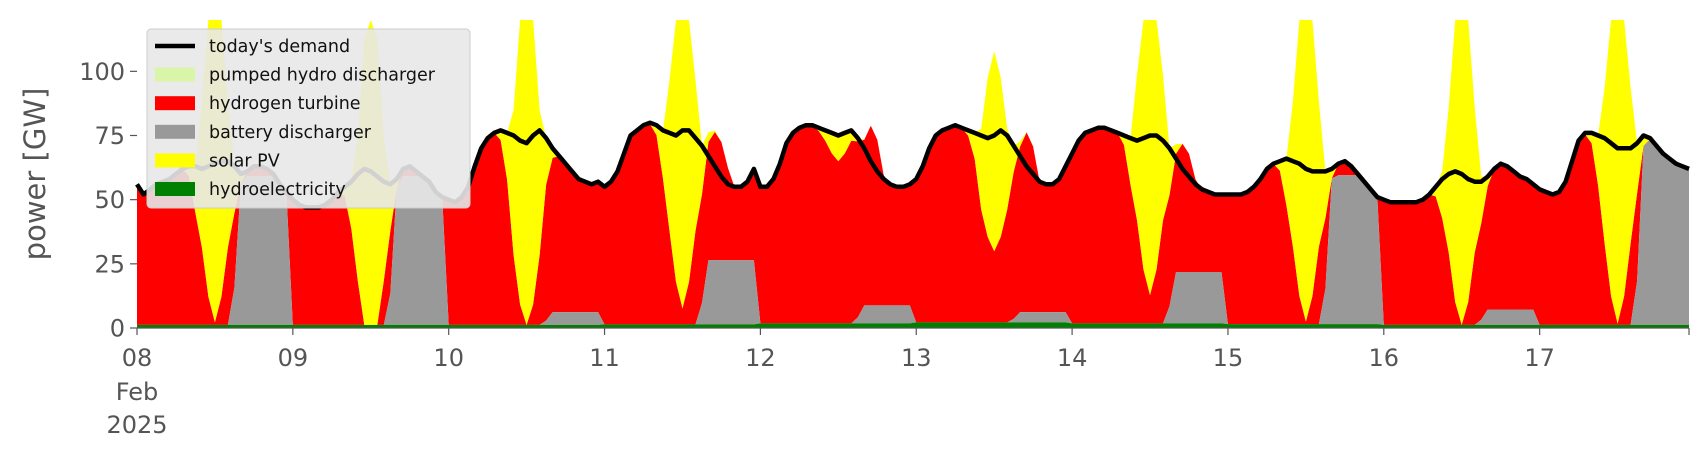  What do you see at coordinates (293, 358) in the screenshot?
I see `x-tick-label: 09` at bounding box center [293, 358].